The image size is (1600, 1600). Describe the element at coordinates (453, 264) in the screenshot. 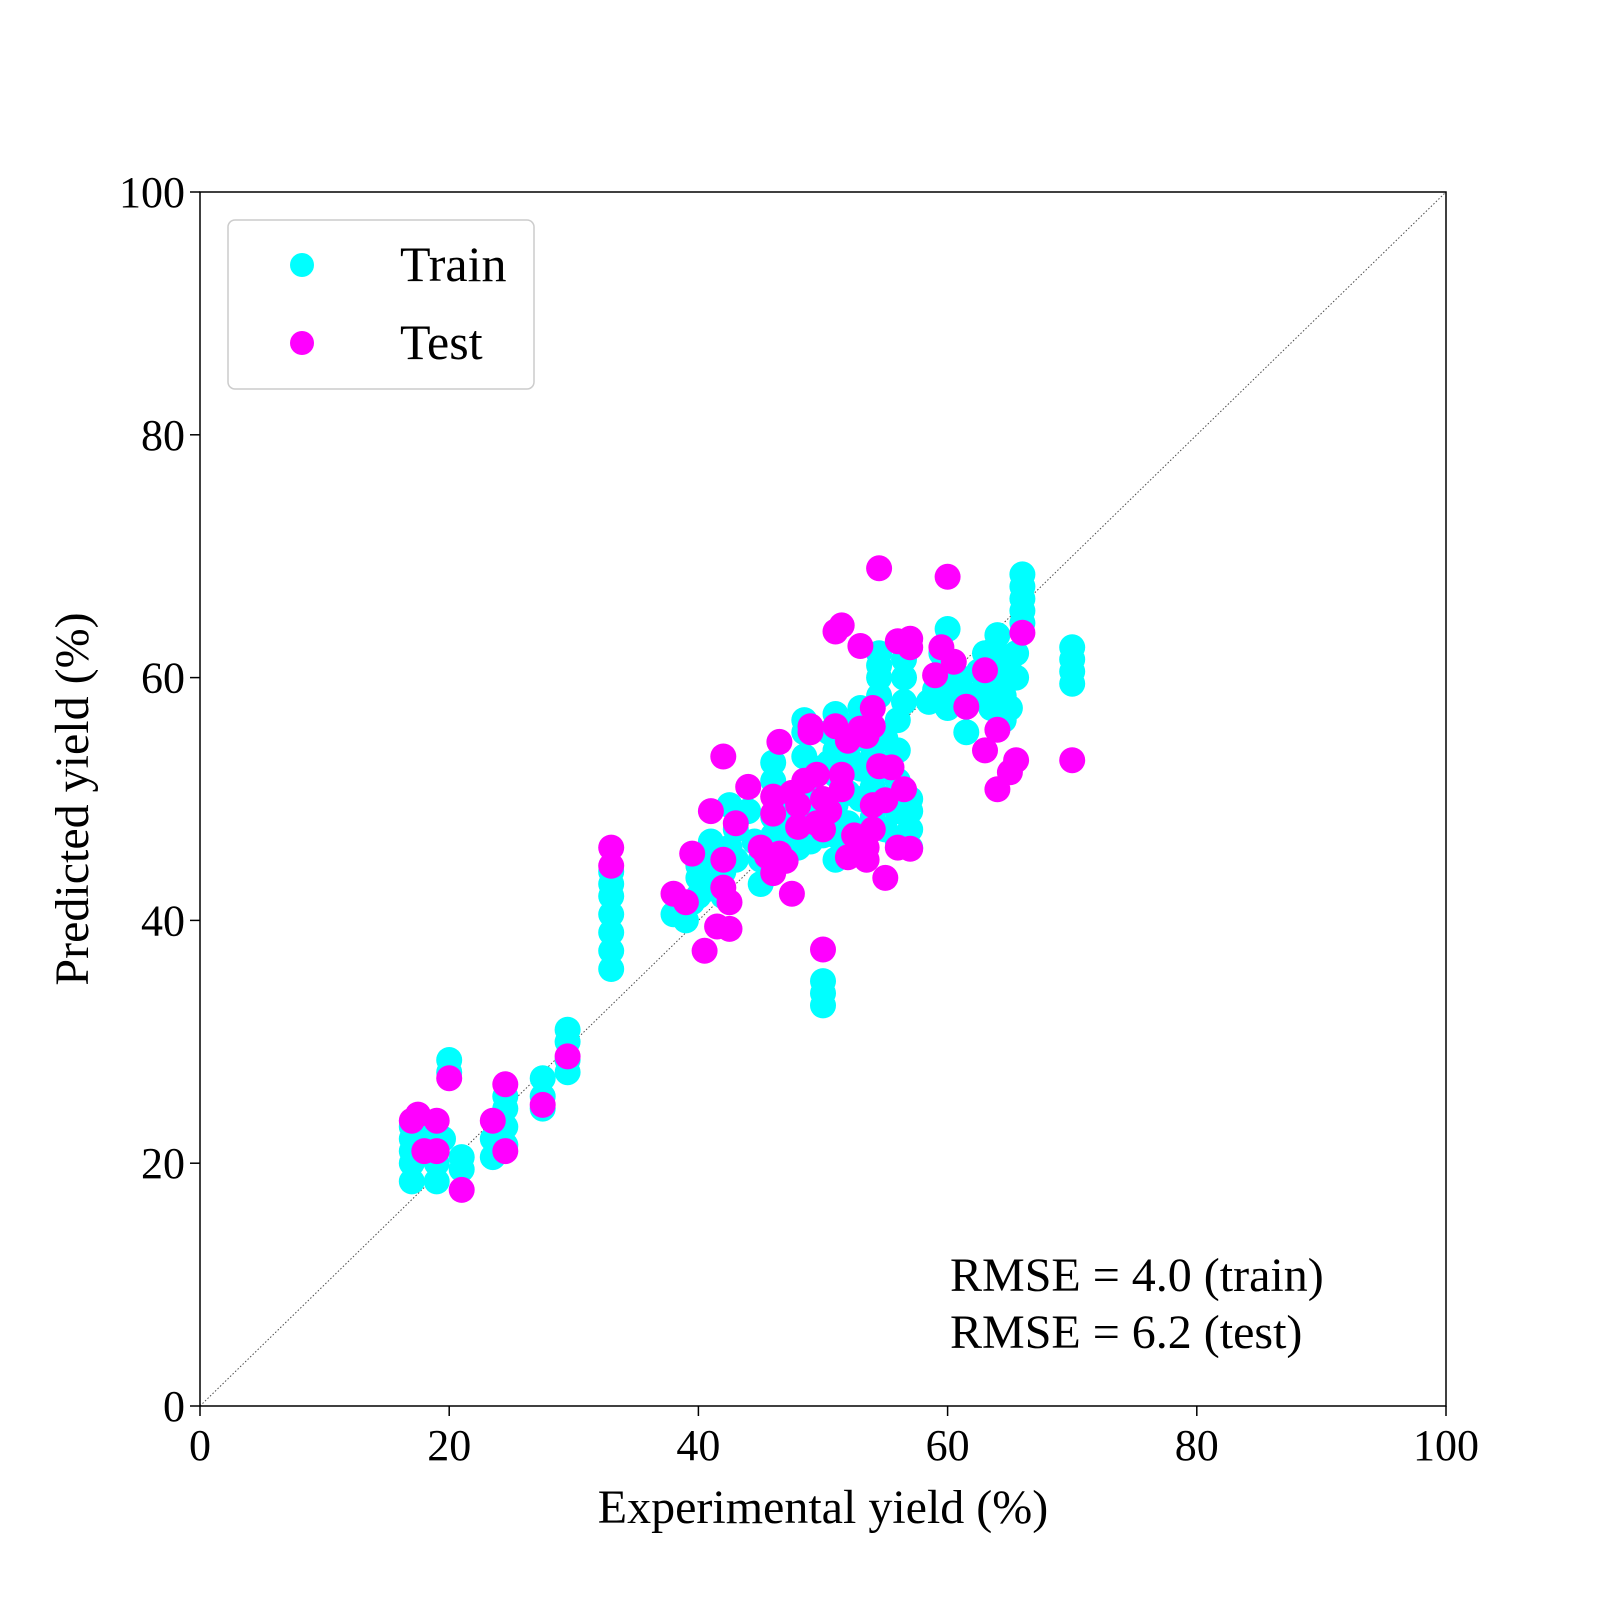

I see `legend-label-train: Train` at that location.